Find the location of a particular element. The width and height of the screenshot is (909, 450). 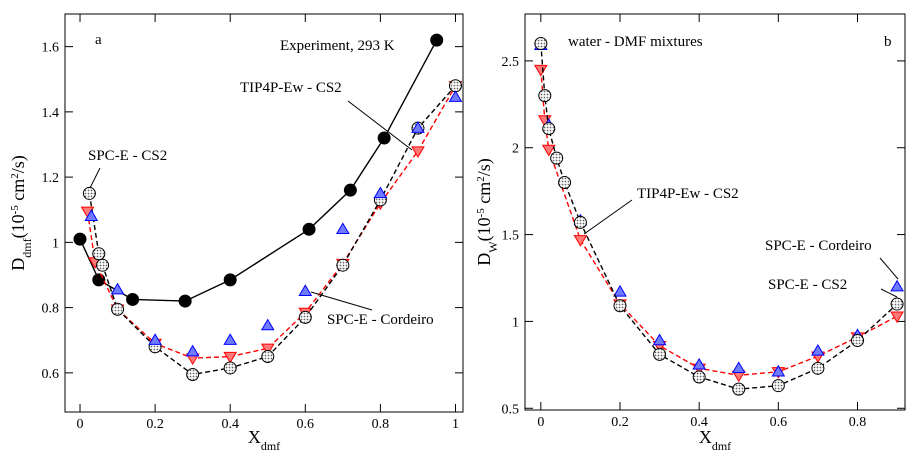

y-tick-label: 1.2 is located at coordinates (51, 178).